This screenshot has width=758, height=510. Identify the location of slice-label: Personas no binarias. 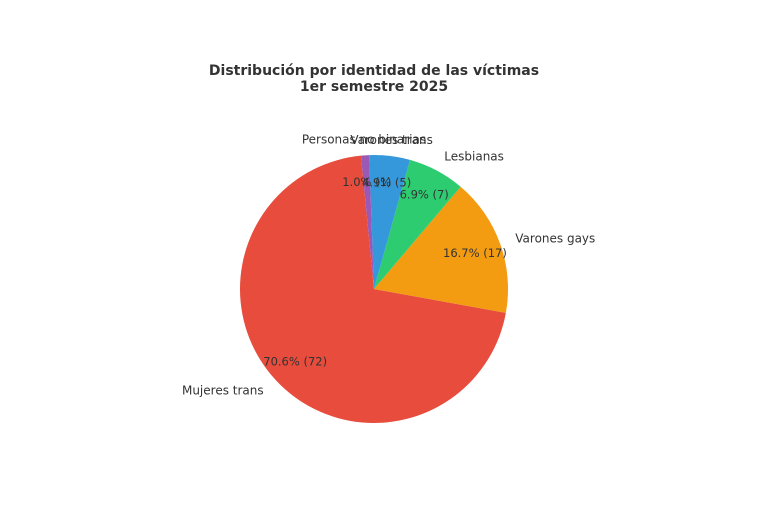
(364, 139).